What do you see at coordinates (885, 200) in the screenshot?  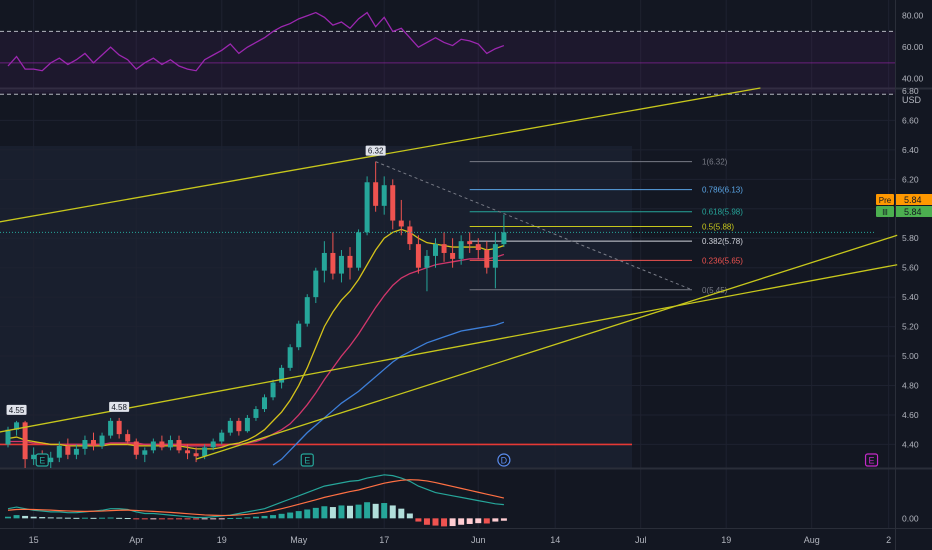 I see `pre-pill-label: Pre` at bounding box center [885, 200].